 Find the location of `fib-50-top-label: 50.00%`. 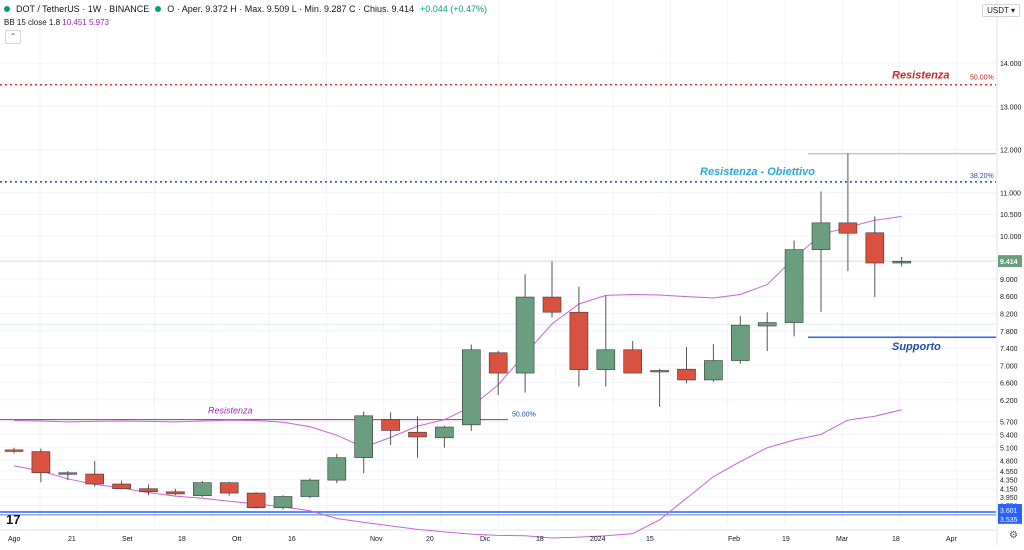

fib-50-top-label: 50.00% is located at coordinates (982, 78).